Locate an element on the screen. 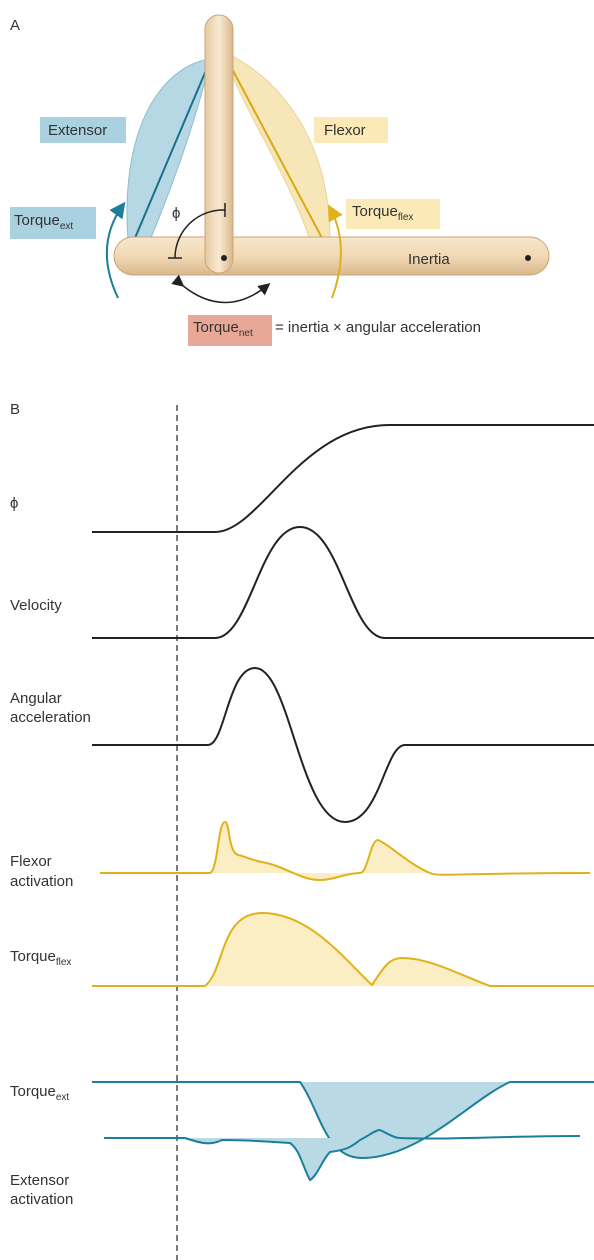  trace-label: Torqueext is located at coordinates (39, 1093).